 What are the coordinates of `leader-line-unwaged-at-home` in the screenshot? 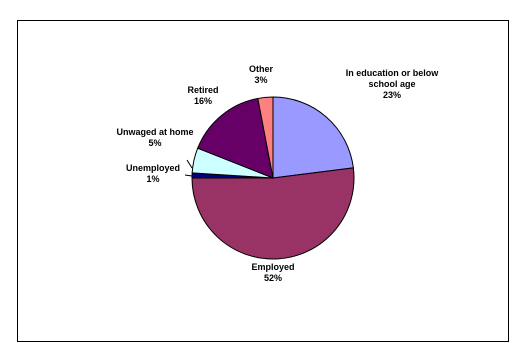 It's located at (189, 164).